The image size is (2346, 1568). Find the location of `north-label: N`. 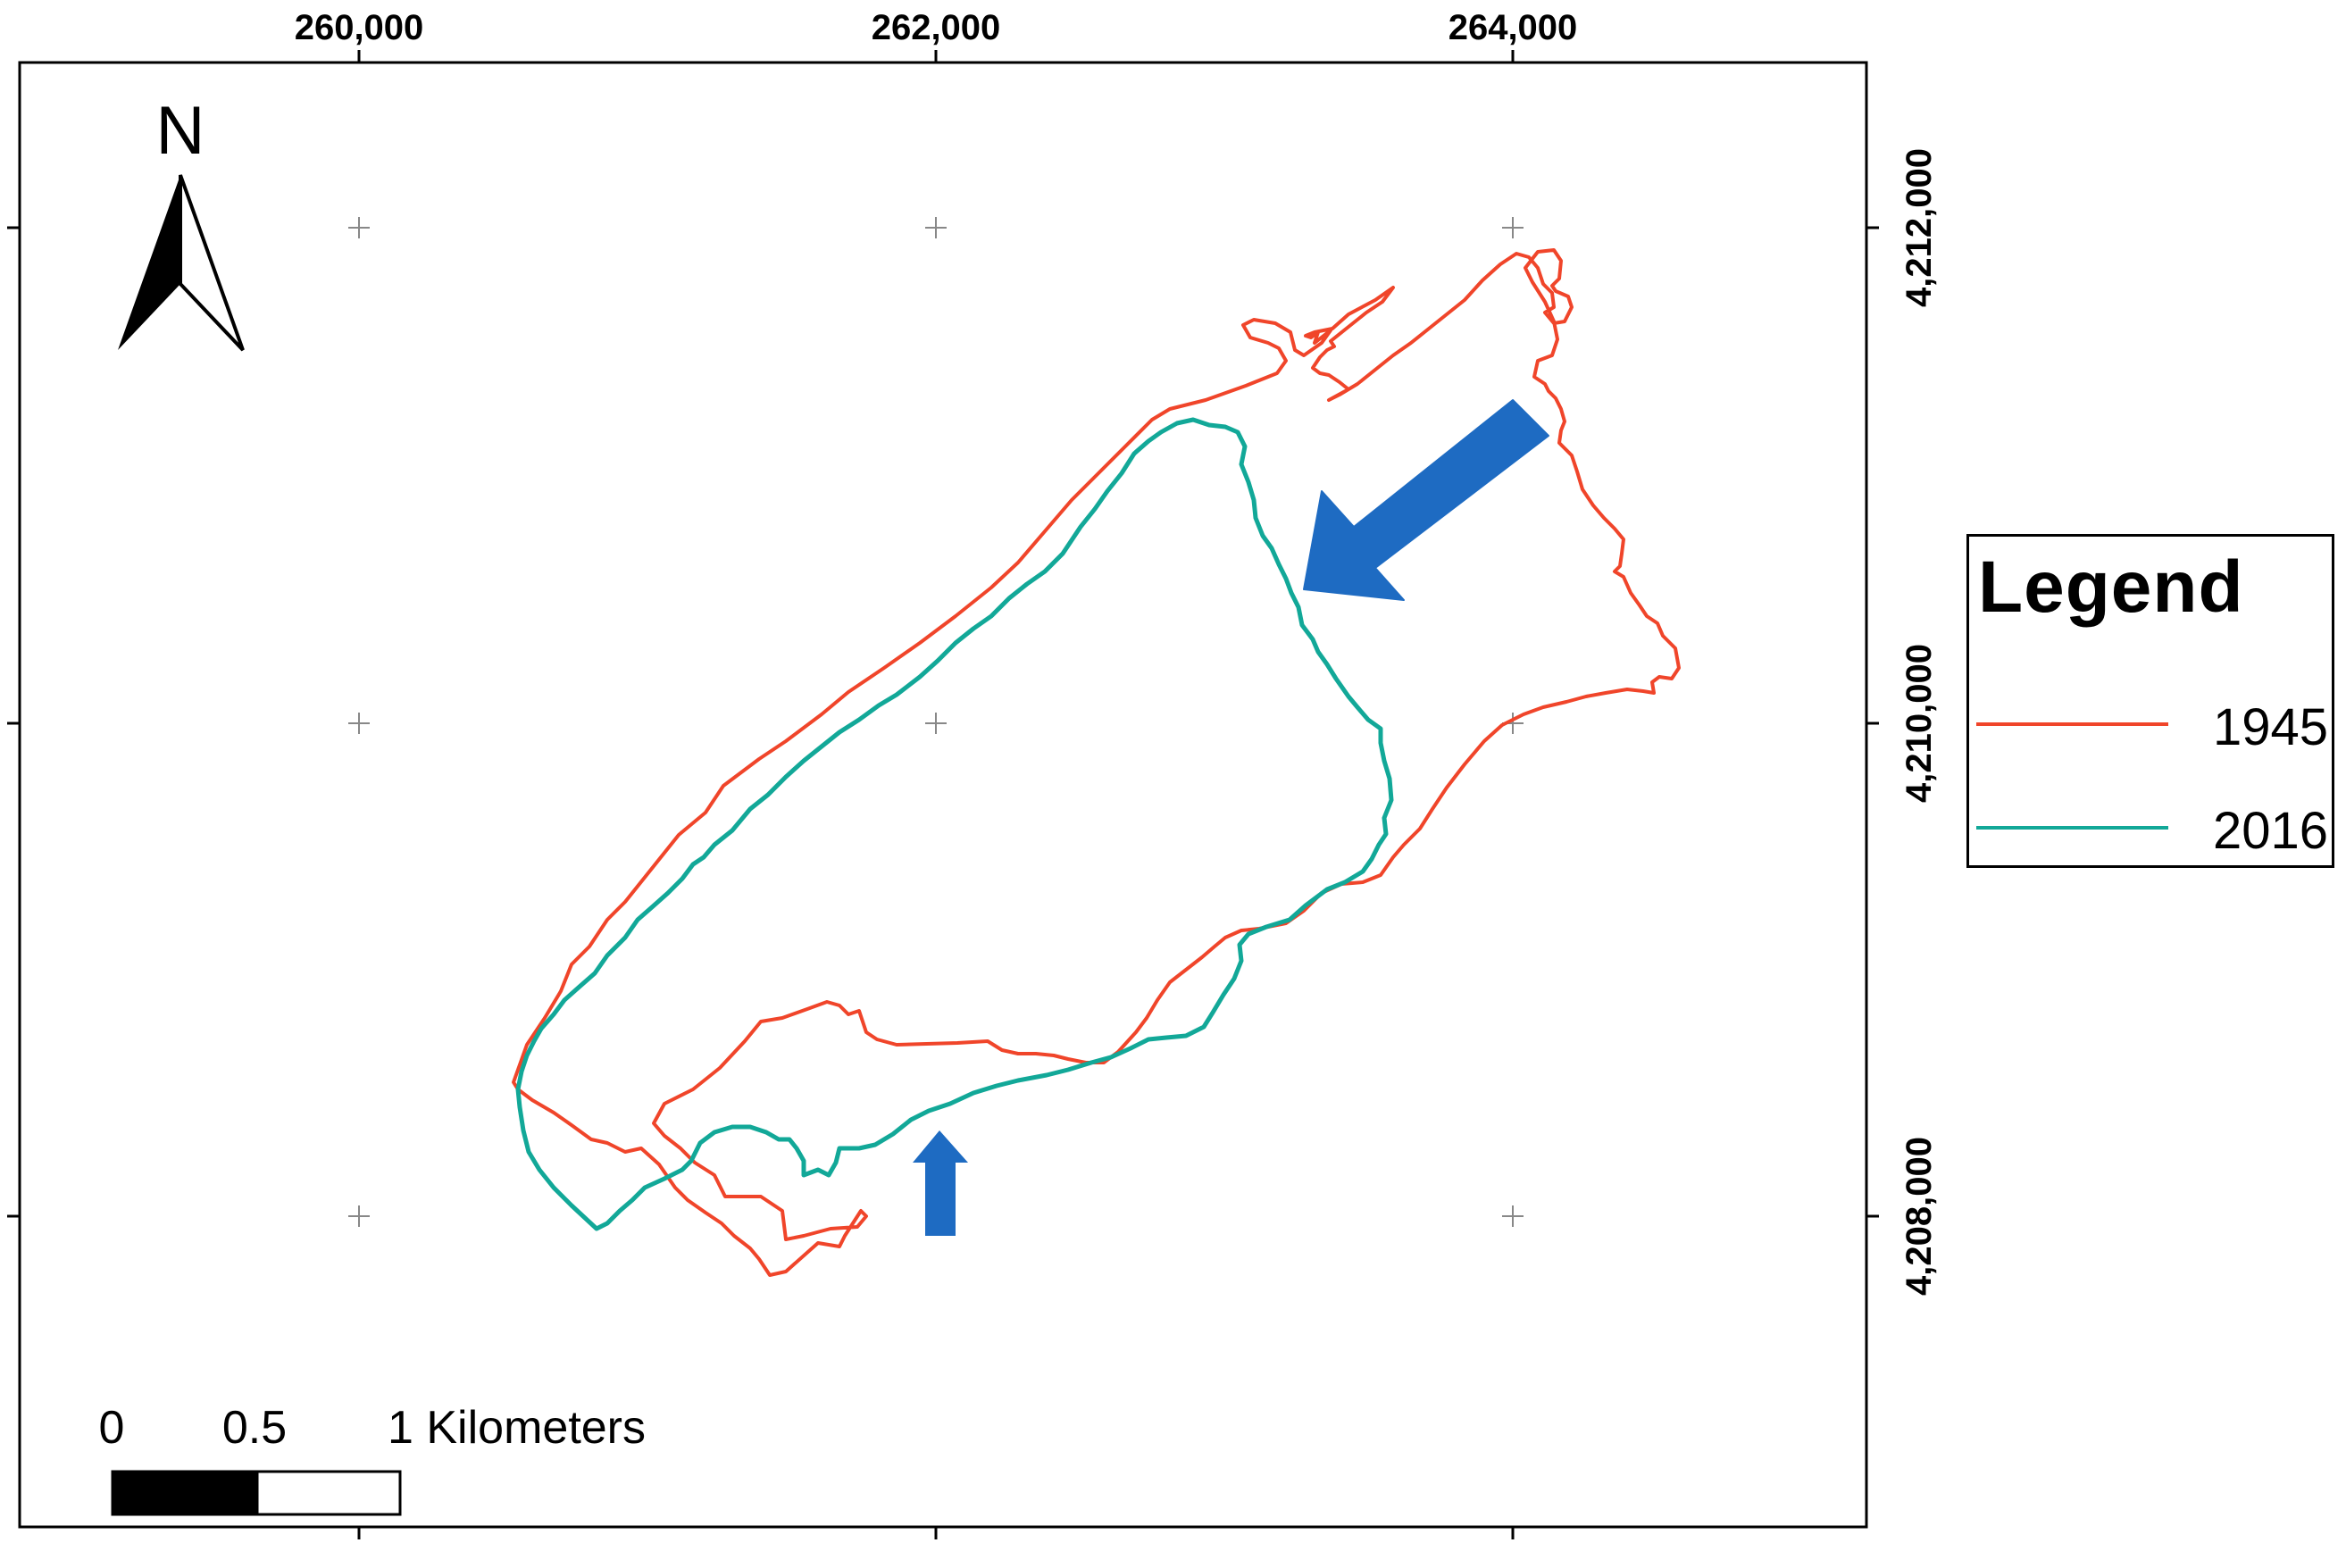

north-label: N is located at coordinates (180, 131).